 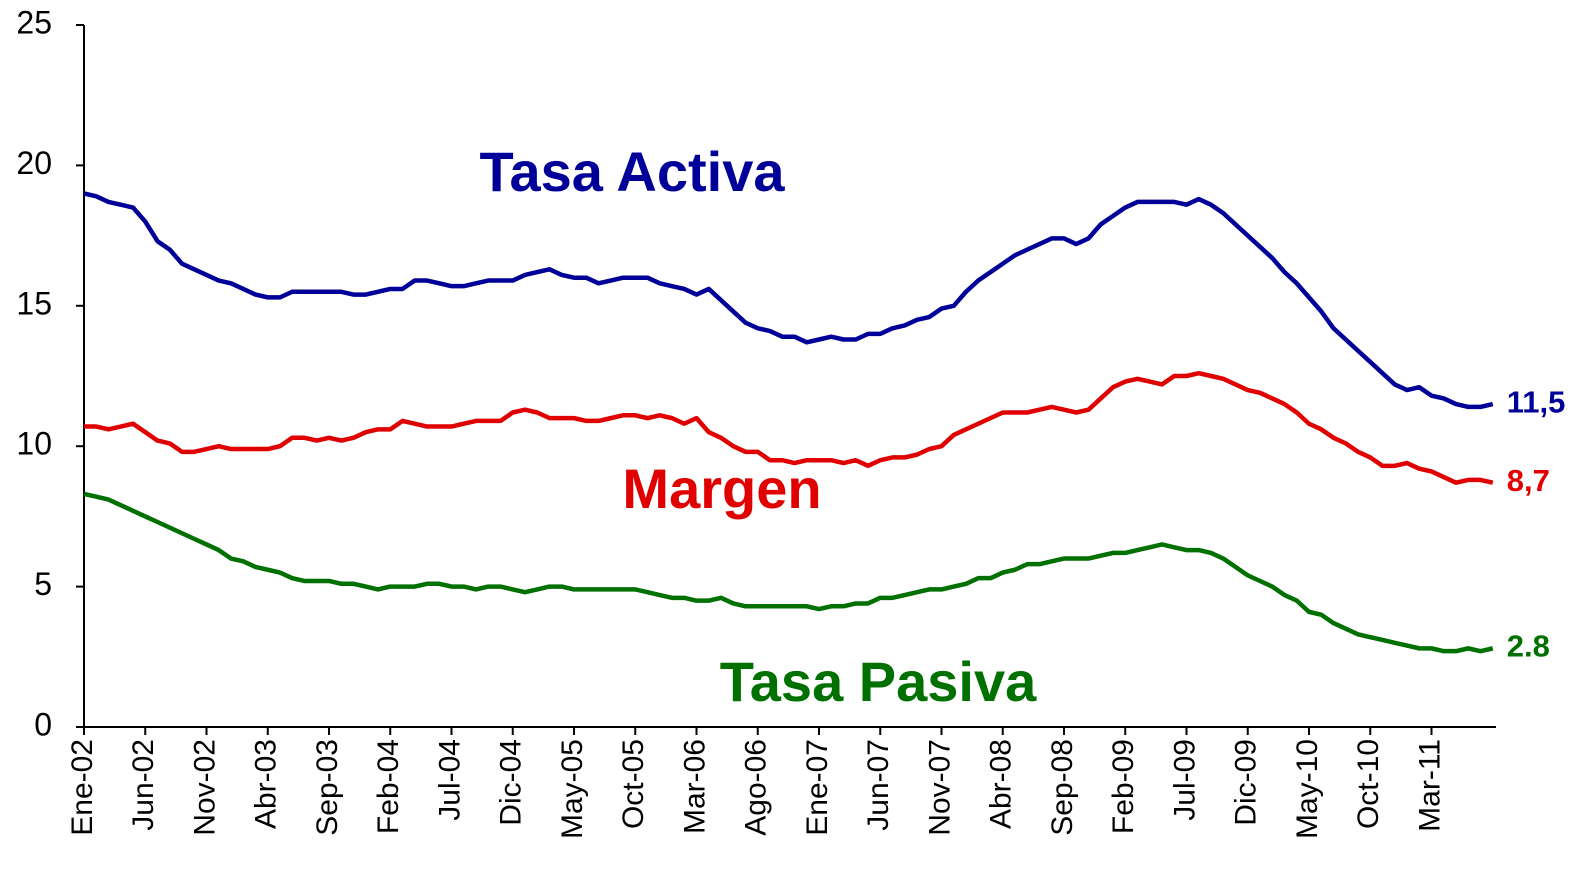 I want to click on x-tick-label: Nov-07, so click(x=939, y=787).